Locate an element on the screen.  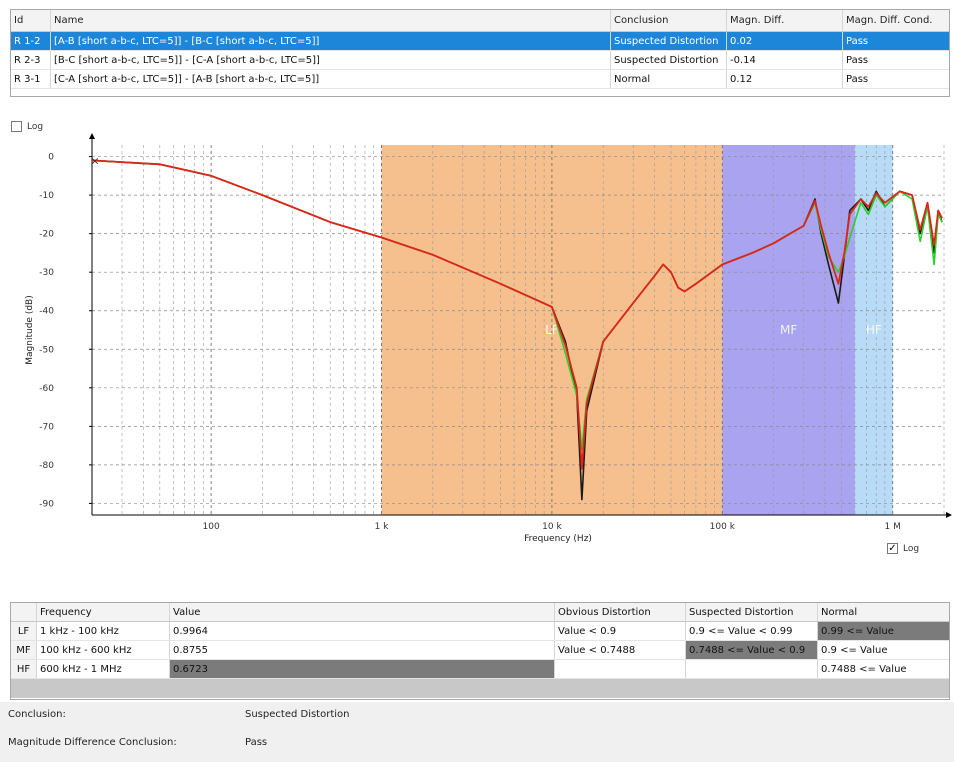
row-header-corner is located at coordinates (24, 612).